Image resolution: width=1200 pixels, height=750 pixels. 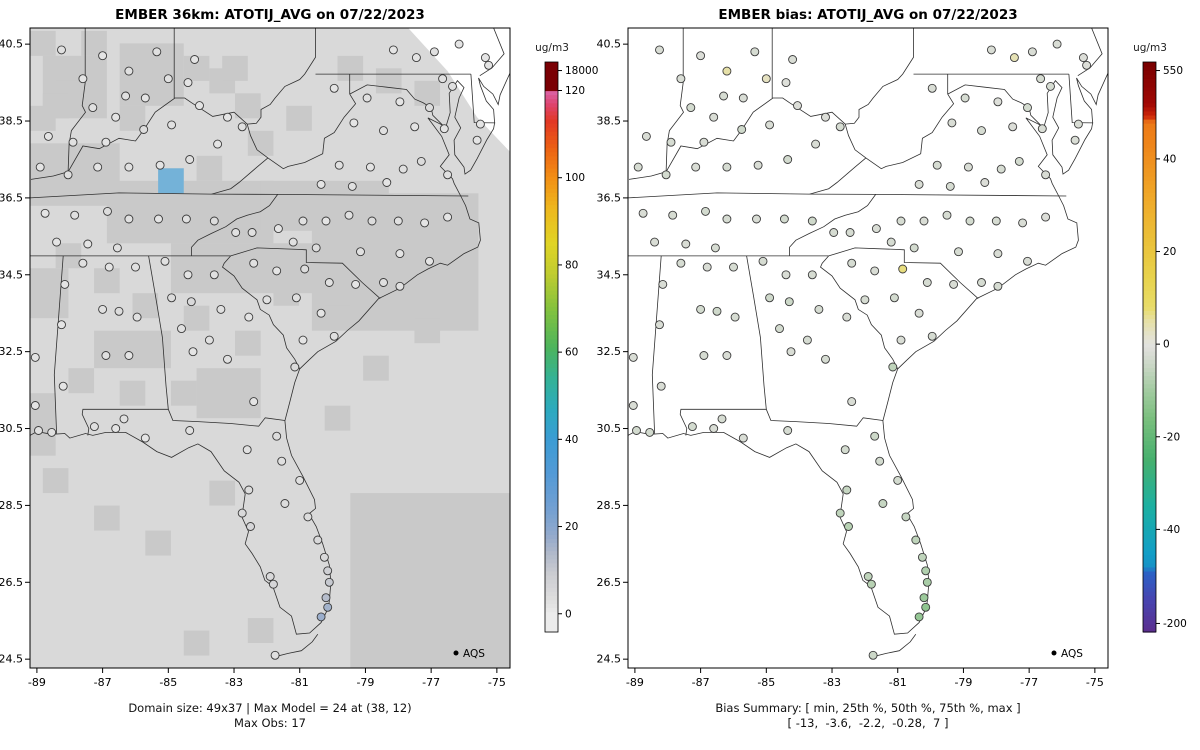 I want to click on x-tick-label: -79, so click(x=365, y=682).